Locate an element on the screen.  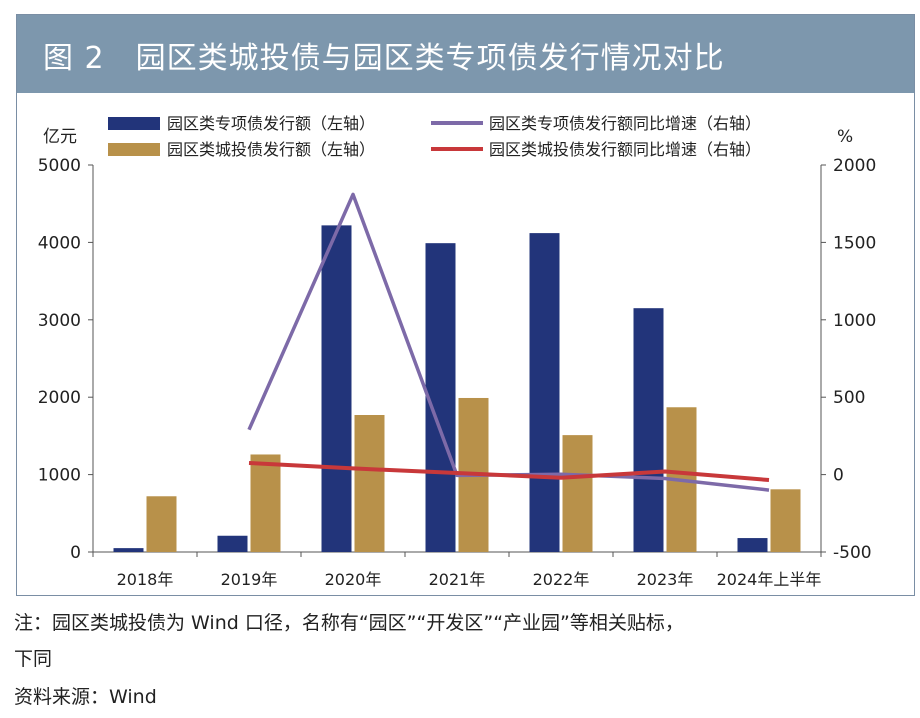
left-tick-label: 4000 is located at coordinates (59, 243).